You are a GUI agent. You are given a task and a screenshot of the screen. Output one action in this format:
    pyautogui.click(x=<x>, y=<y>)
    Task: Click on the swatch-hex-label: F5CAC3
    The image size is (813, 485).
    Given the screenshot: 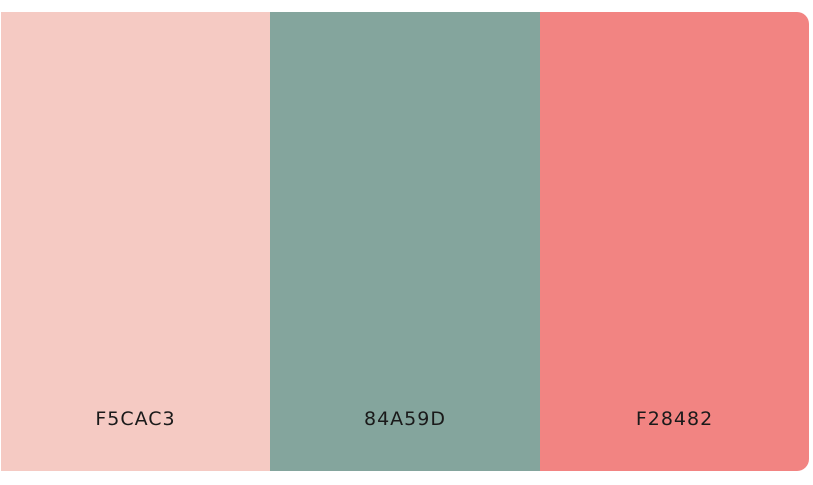 What is the action you would take?
    pyautogui.click(x=135, y=419)
    